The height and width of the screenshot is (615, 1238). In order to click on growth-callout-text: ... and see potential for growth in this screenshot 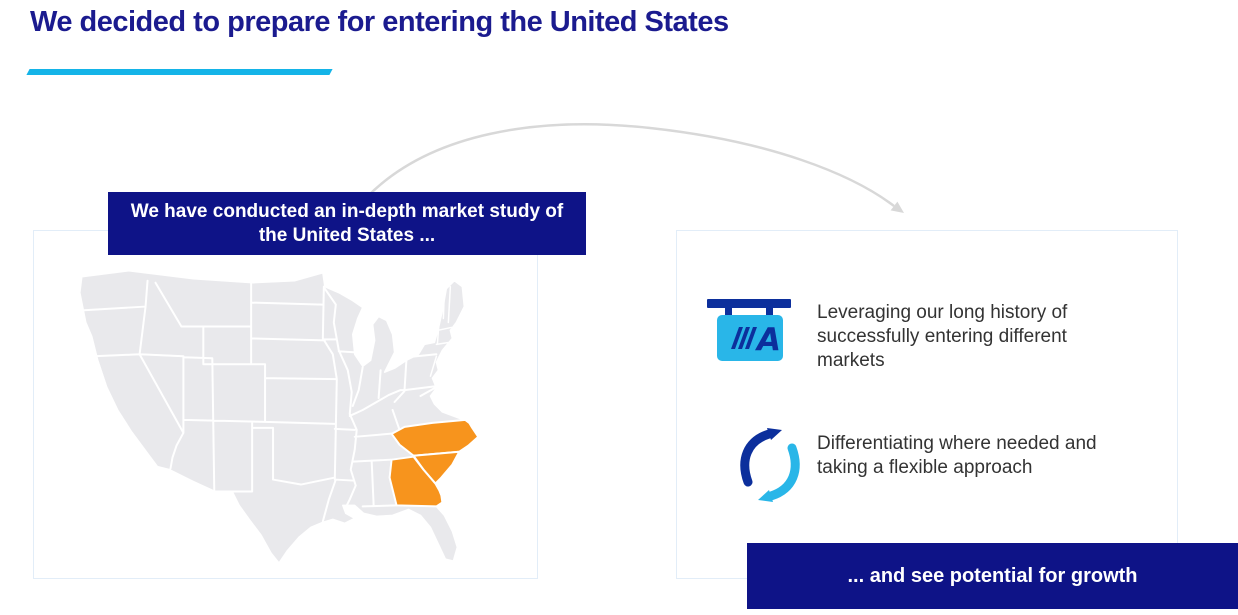, I will do `click(992, 575)`.